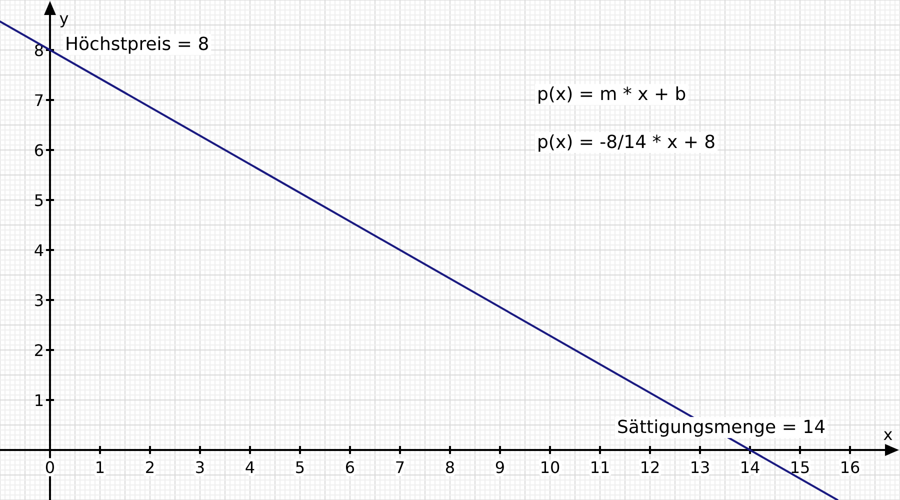 Image resolution: width=900 pixels, height=500 pixels. I want to click on x-tick-label: 8, so click(450, 467).